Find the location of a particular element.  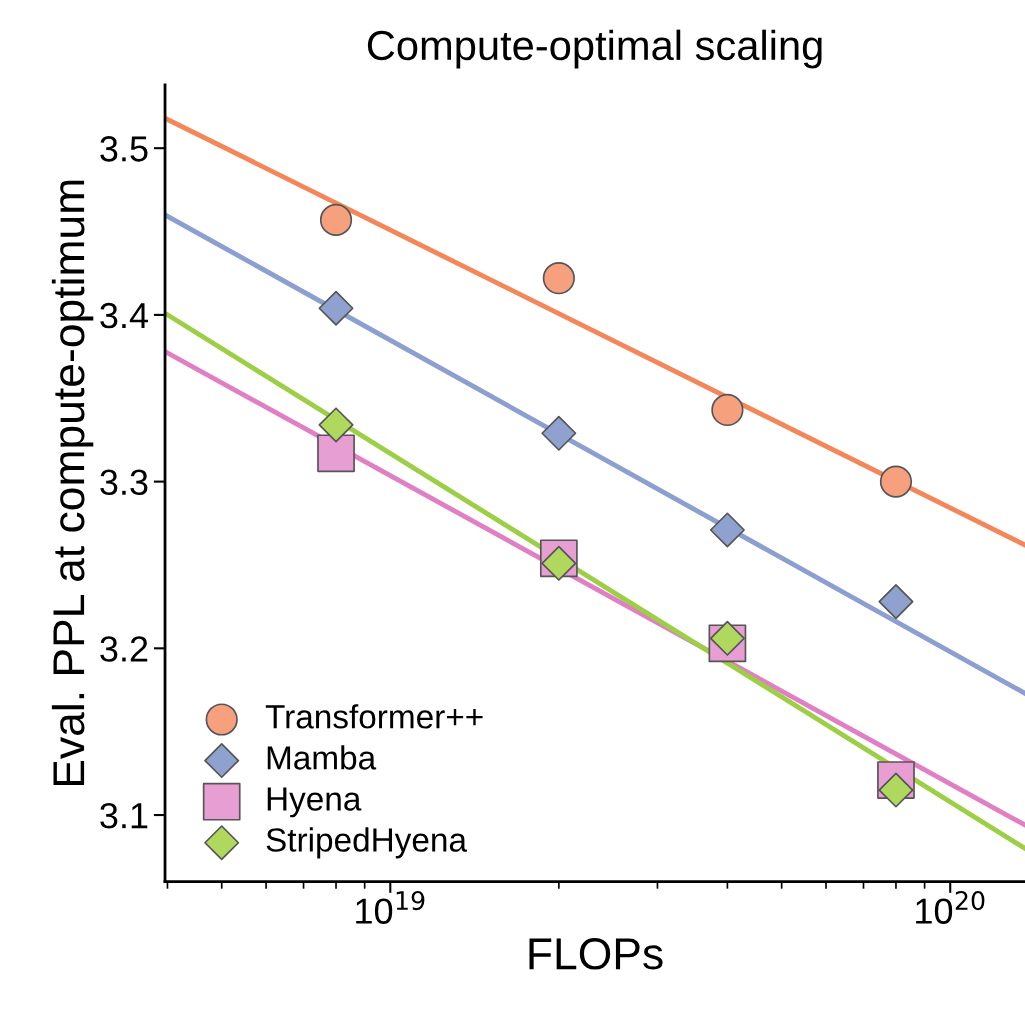

y-axis-title: Eval. PPL at compute-optimum is located at coordinates (72, 483).